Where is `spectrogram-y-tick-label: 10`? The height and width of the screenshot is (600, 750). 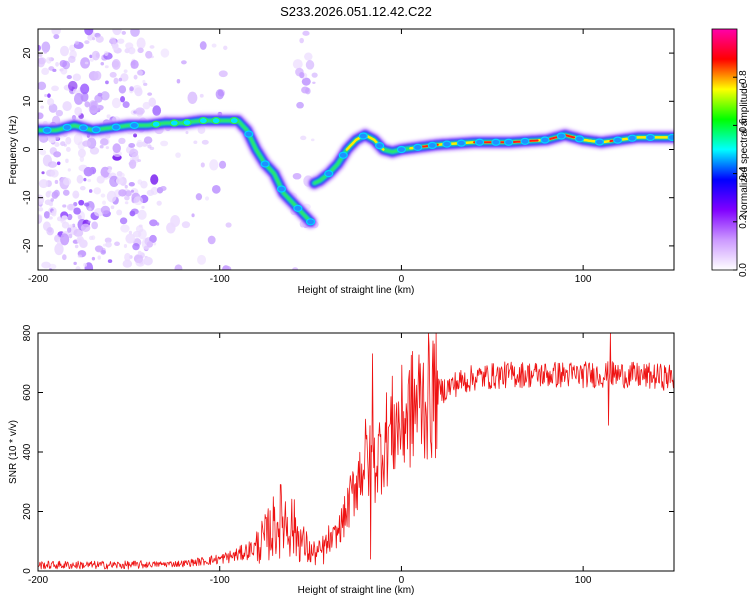 spectrogram-y-tick-label: 10 is located at coordinates (27, 101).